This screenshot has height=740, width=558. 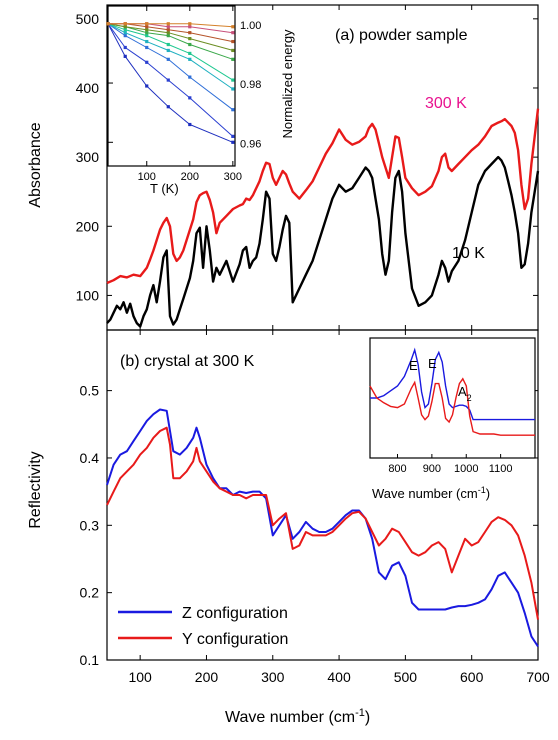 I want to click on peak-a-subscript: 2, so click(x=469, y=398).